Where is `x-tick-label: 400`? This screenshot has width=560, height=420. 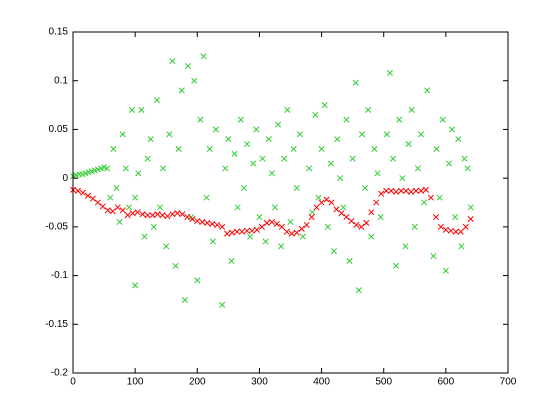 x-tick-label: 400 is located at coordinates (321, 382).